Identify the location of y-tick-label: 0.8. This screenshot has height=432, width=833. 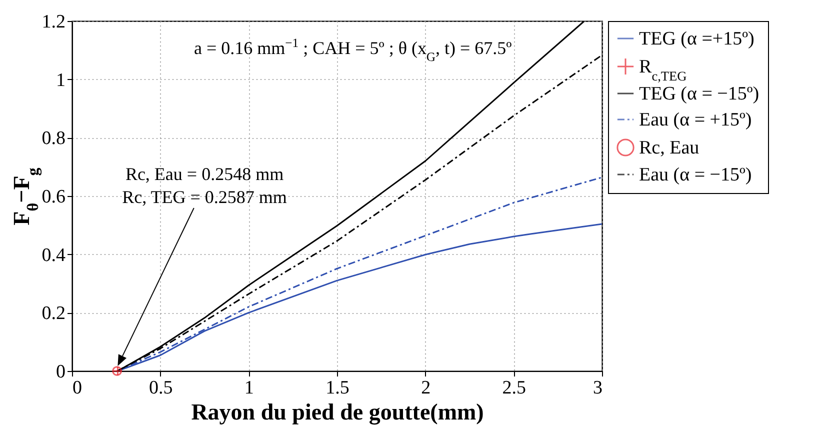
(54, 139).